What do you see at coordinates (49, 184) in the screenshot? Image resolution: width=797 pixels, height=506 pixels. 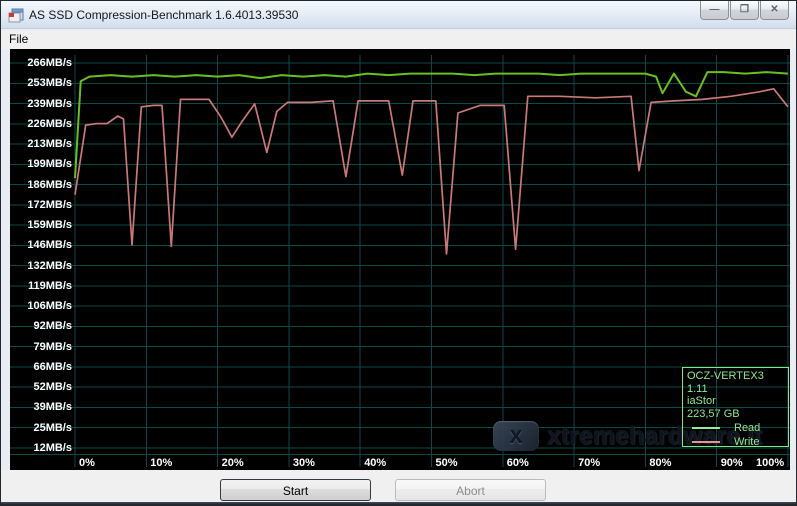 I see `y-axis-tick: 186MB/s` at bounding box center [49, 184].